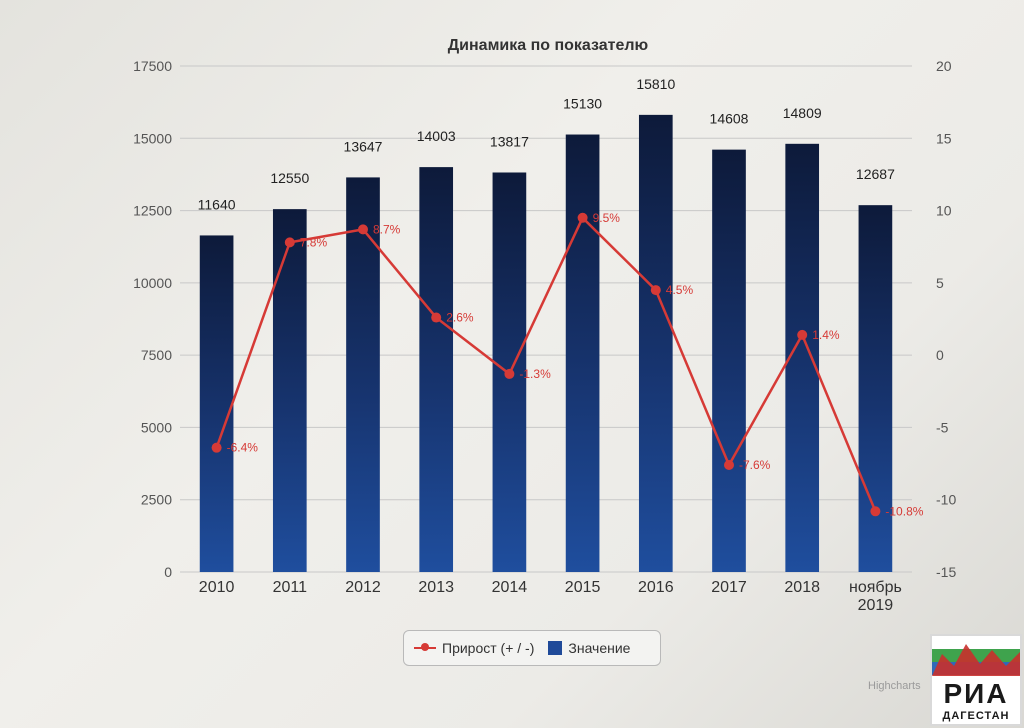 The height and width of the screenshot is (728, 1024). I want to click on right-axis-tick-label: 5, so click(940, 283).